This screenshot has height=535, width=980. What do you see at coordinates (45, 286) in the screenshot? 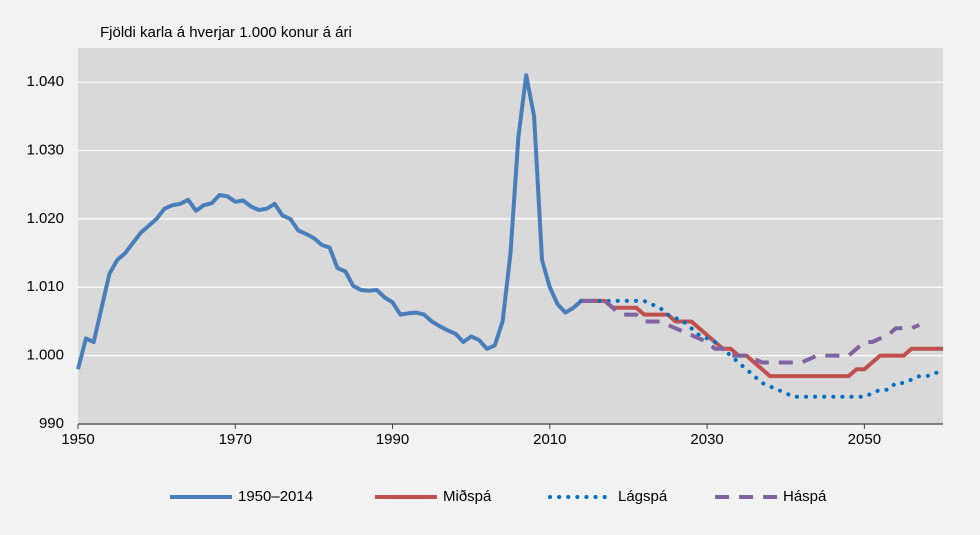
I see `y-tick-label: 1.010` at bounding box center [45, 286].